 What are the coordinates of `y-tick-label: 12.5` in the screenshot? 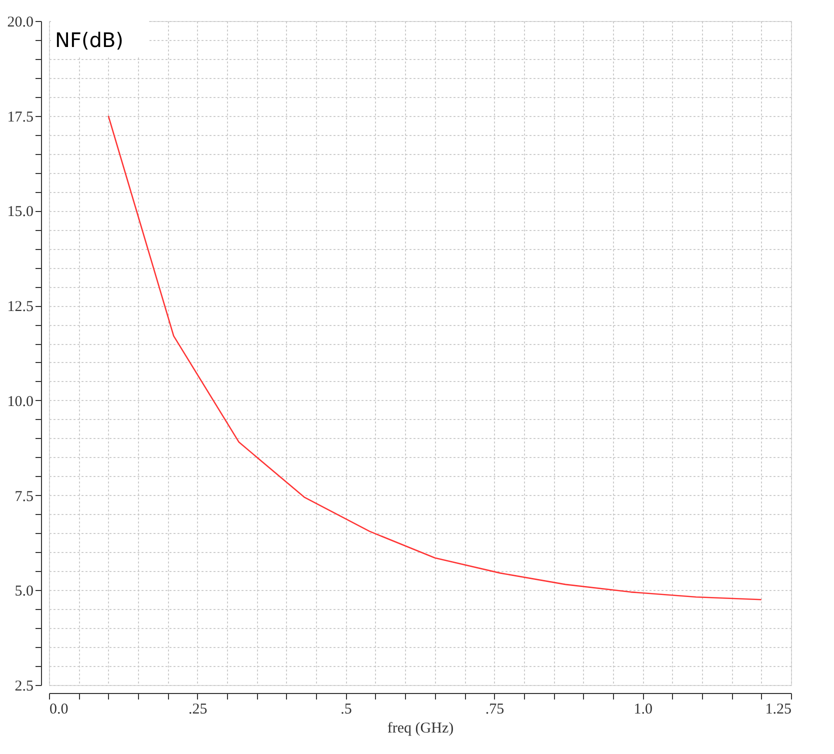 It's located at (20, 307).